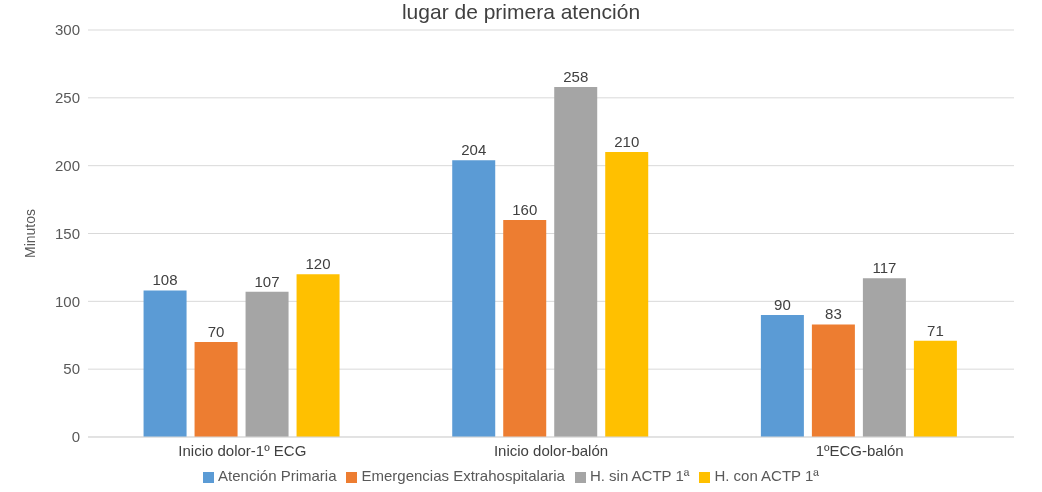 The height and width of the screenshot is (492, 1042). What do you see at coordinates (766, 475) in the screenshot?
I see `legend-label: H. con ACTP 1ª` at bounding box center [766, 475].